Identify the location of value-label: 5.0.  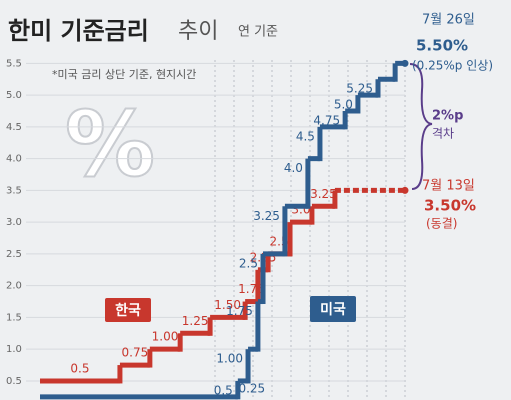
(343, 105).